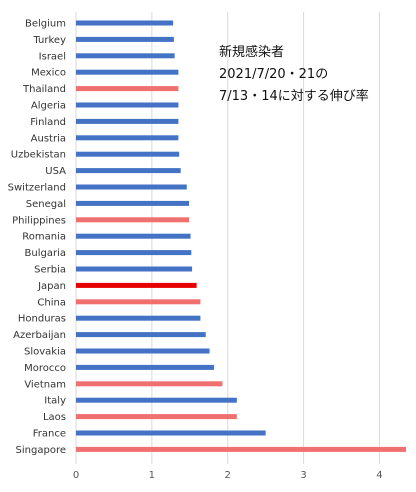 Image resolution: width=416 pixels, height=492 pixels. What do you see at coordinates (134, 253) in the screenshot?
I see `bar-bulgaria` at bounding box center [134, 253].